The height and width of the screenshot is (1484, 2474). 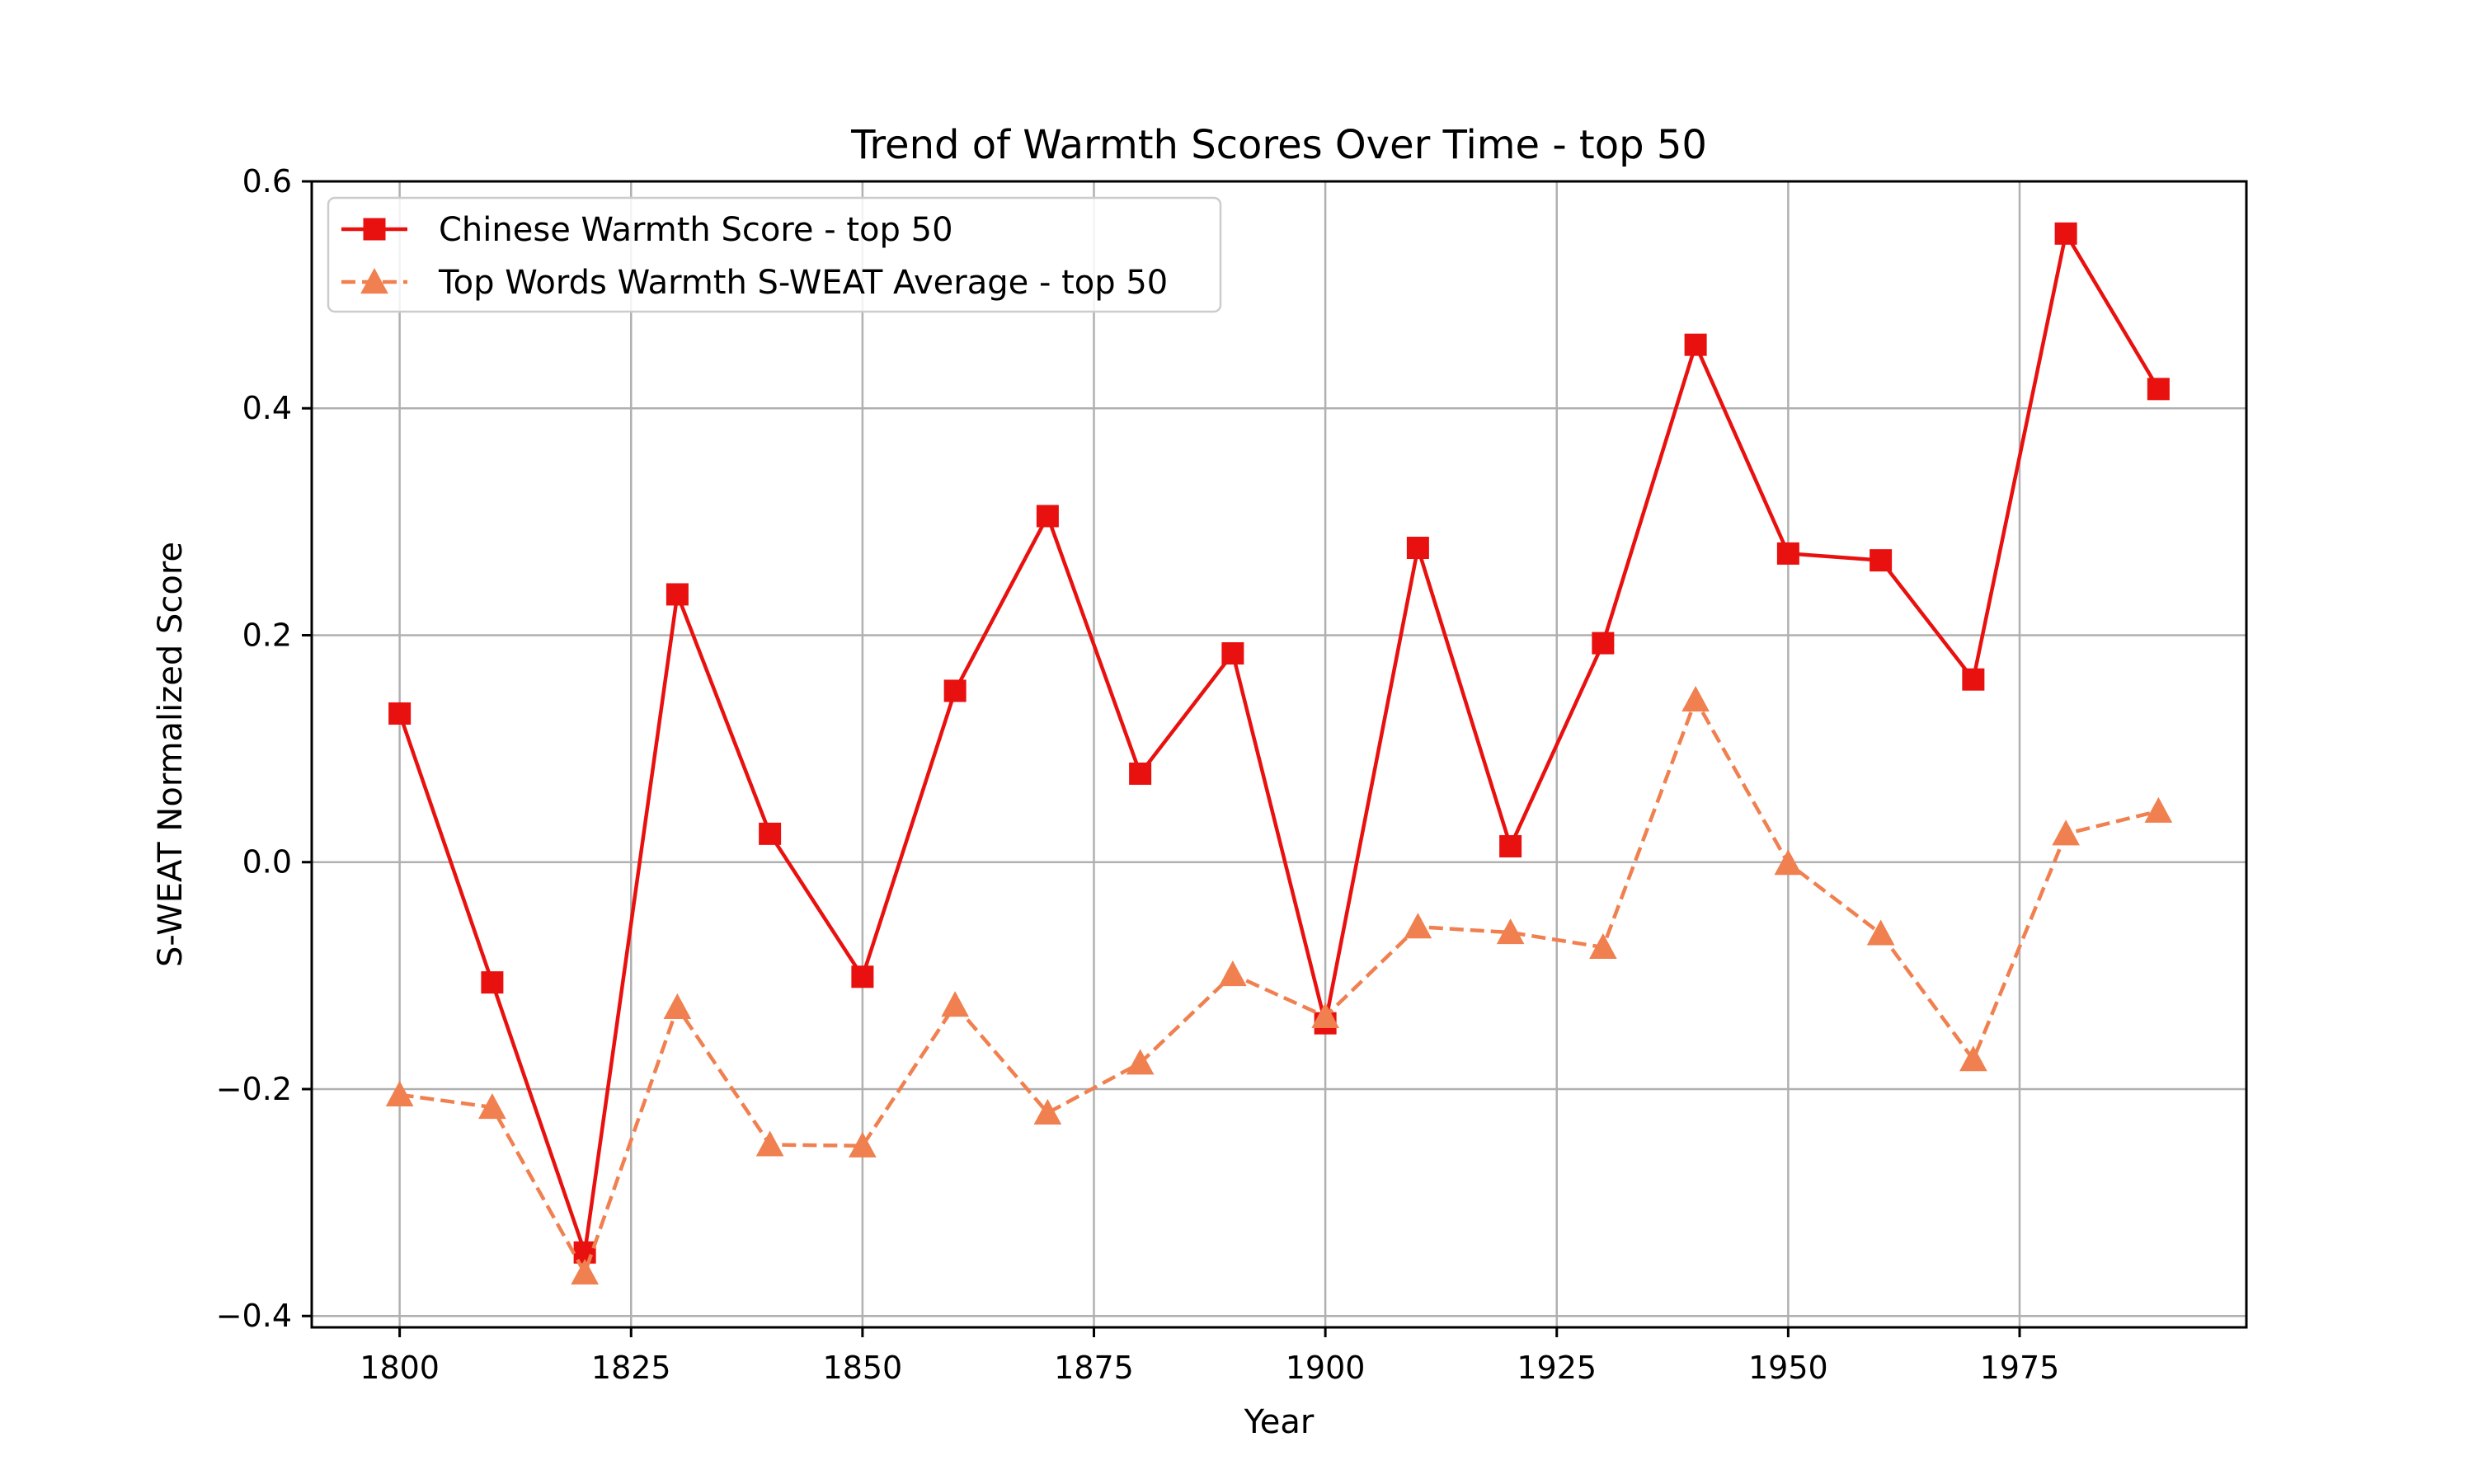 I want to click on y-tick-label: 0.4, so click(x=267, y=408).